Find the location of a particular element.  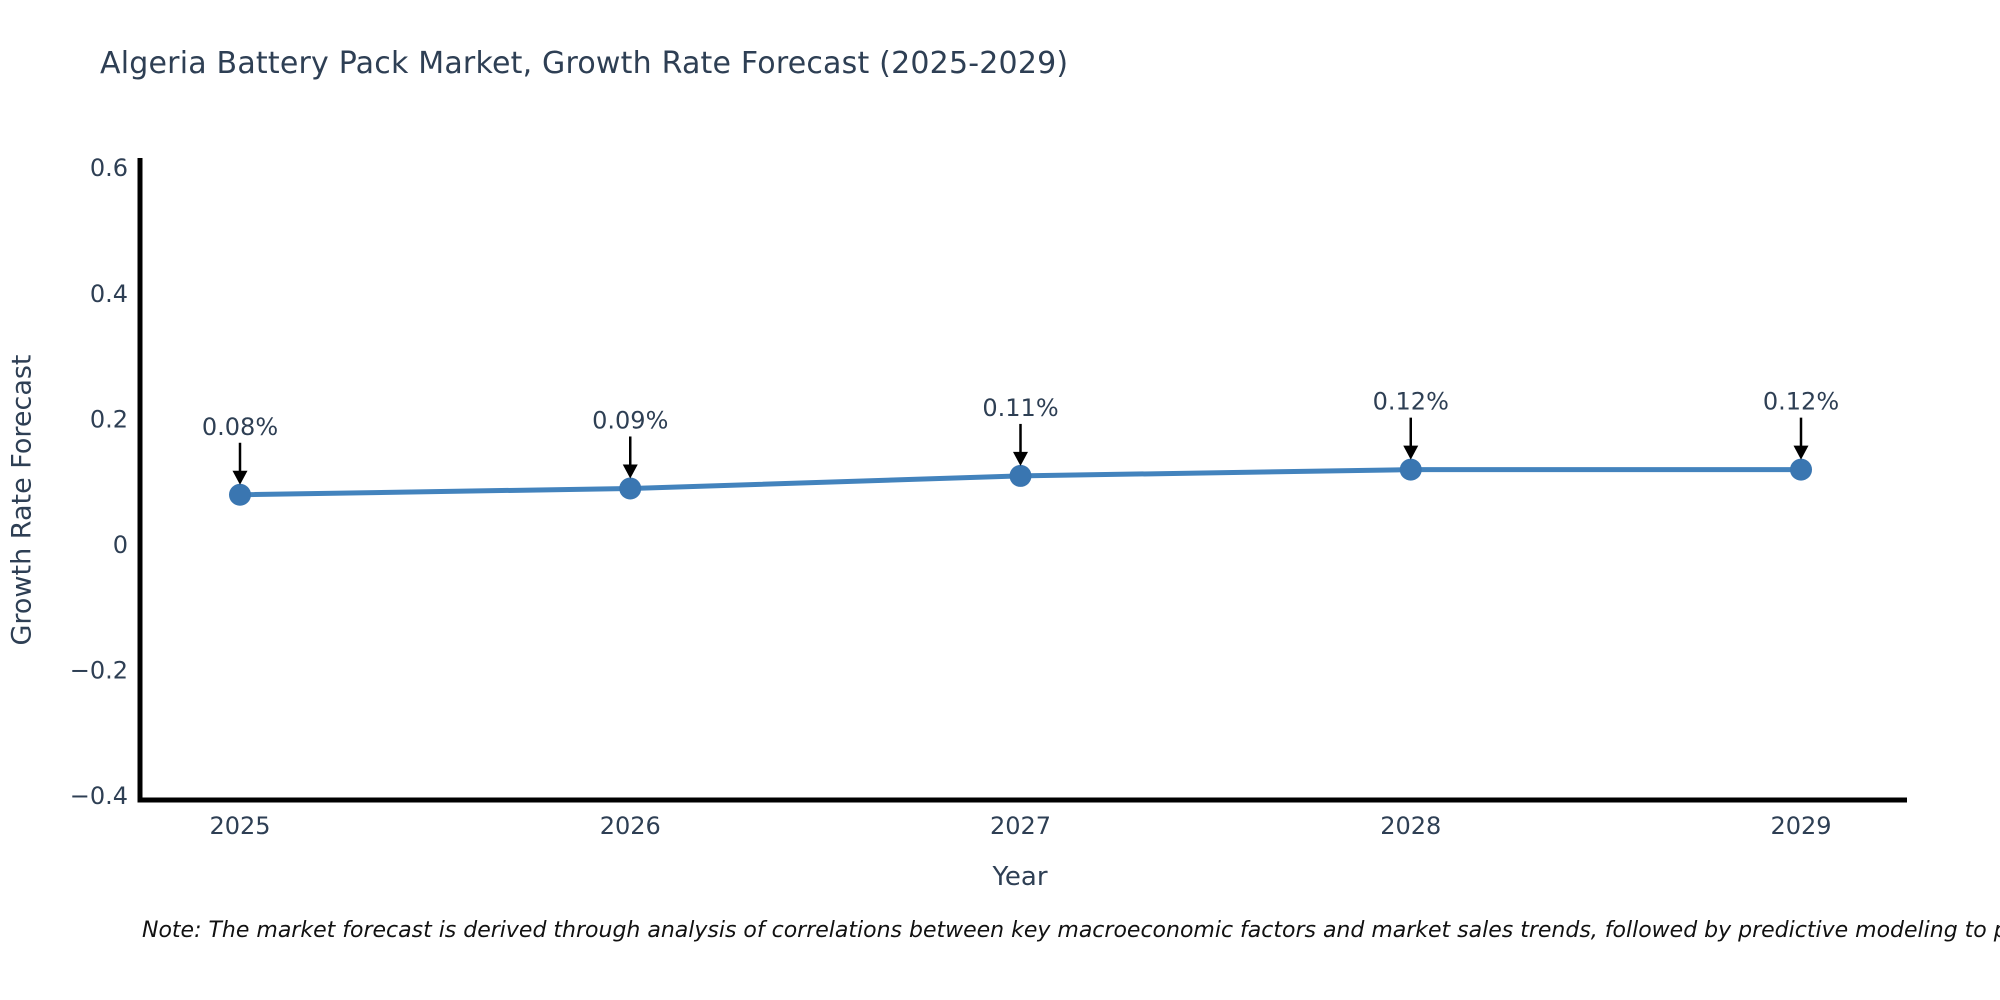

x-tick-label: 2029 is located at coordinates (1800, 826).